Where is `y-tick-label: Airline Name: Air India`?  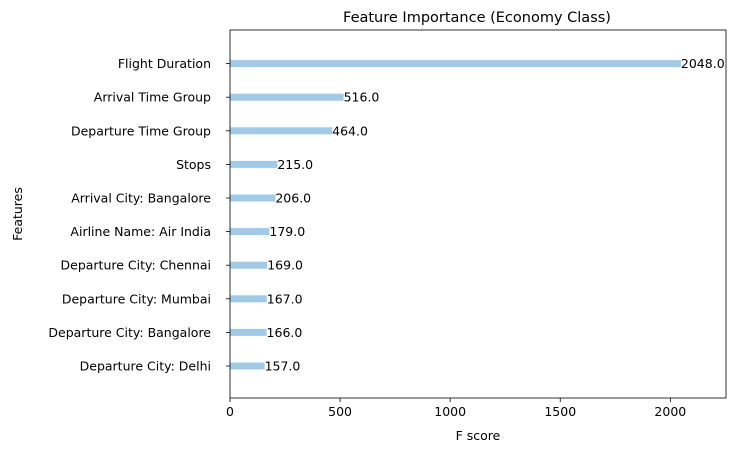
y-tick-label: Airline Name: Air India is located at coordinates (140, 231).